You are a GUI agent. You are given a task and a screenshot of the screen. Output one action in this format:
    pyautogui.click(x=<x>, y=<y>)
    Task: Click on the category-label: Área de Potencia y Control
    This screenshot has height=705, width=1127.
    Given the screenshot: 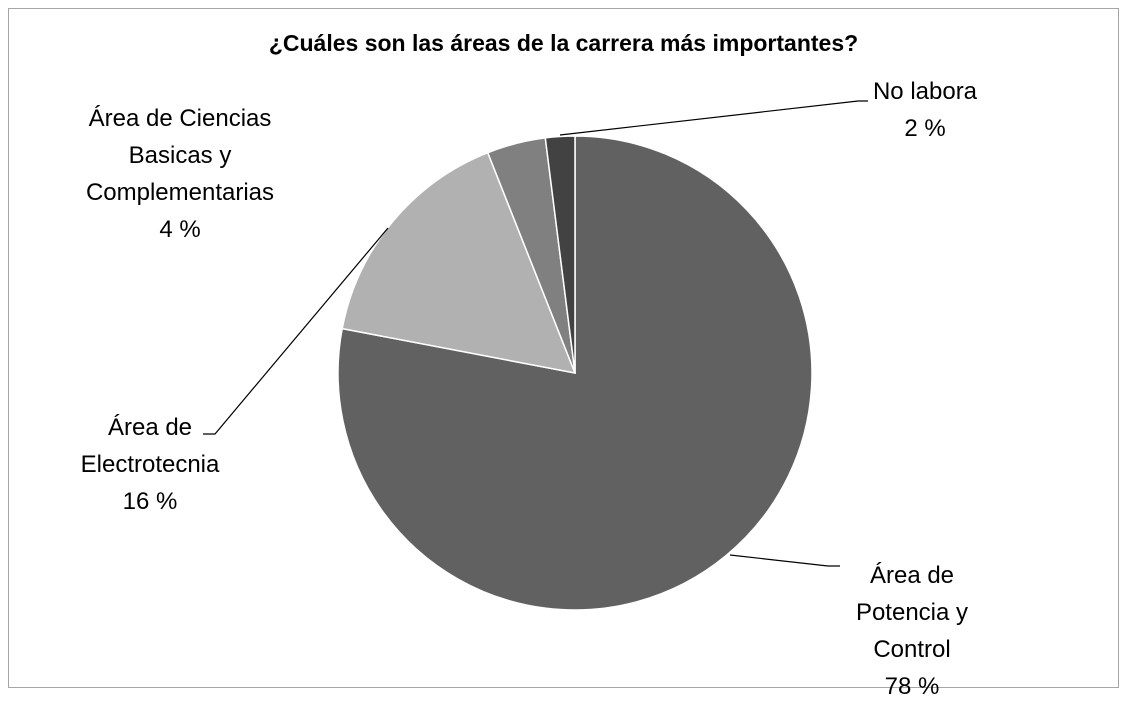 What is the action you would take?
    pyautogui.click(x=912, y=612)
    